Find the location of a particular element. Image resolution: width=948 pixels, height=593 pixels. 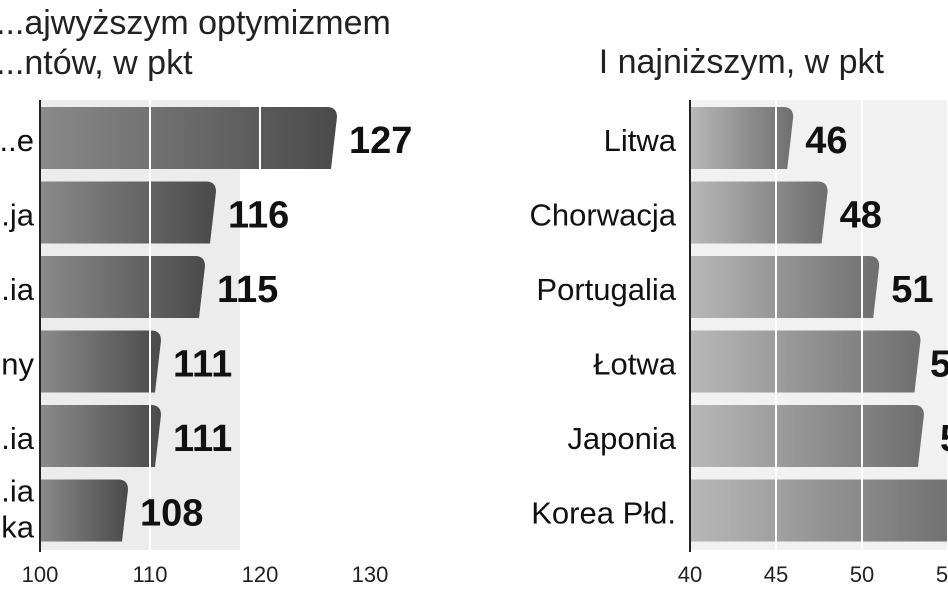

right-category-label-1: Chorwacja is located at coordinates (603, 215).